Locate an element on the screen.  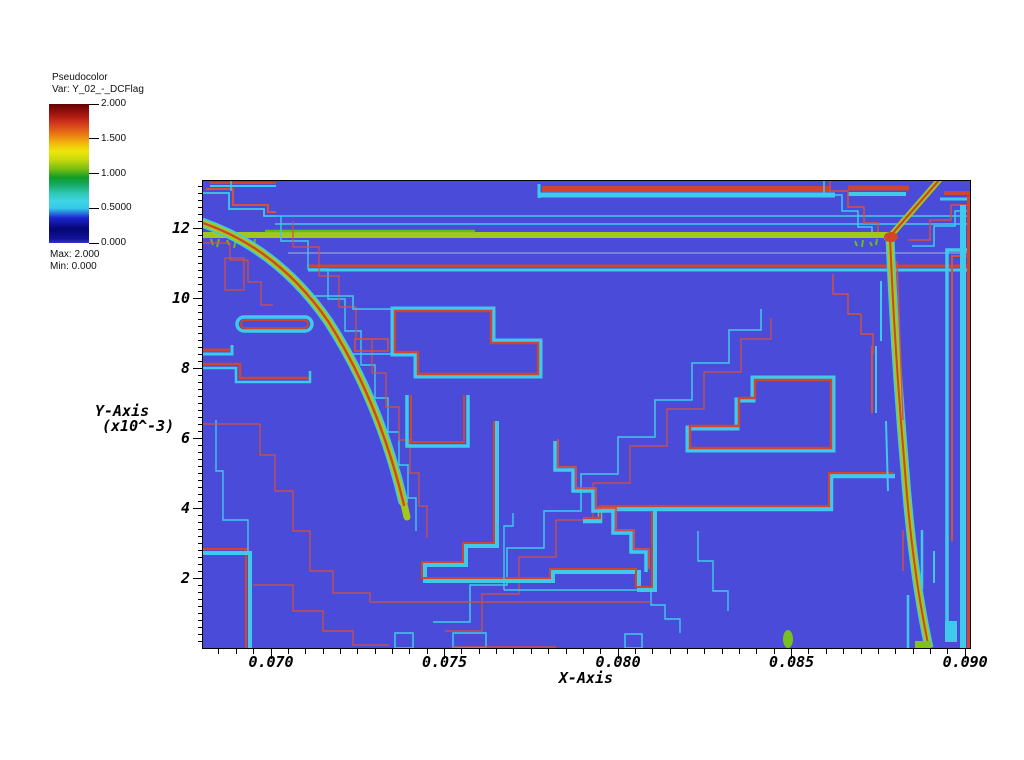
colorbar-tick is located at coordinates (94, 243).